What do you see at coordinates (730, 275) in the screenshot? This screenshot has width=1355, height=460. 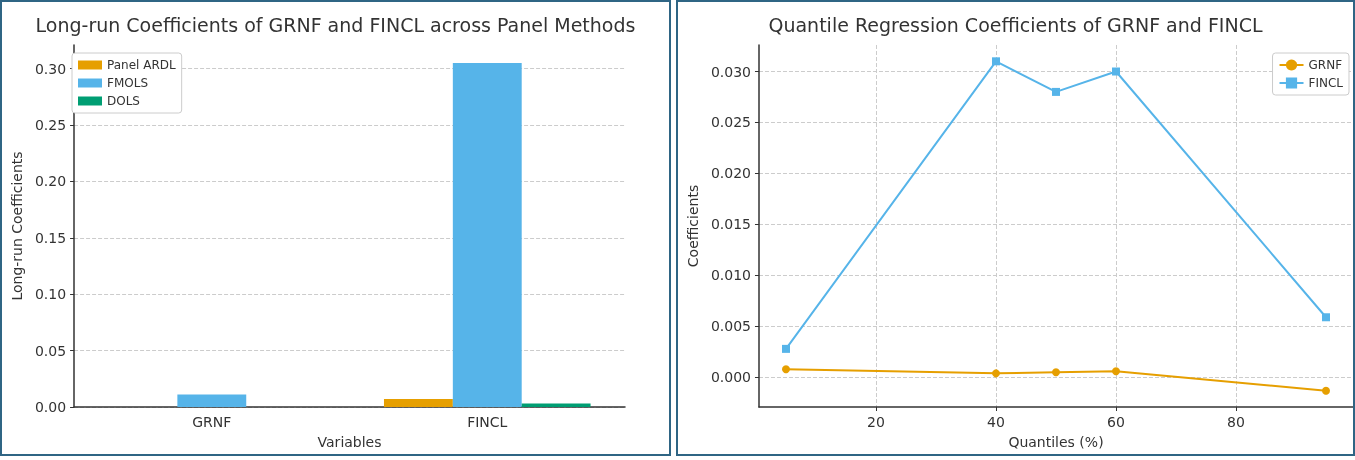 I see `y-tick-label: 0.010` at bounding box center [730, 275].